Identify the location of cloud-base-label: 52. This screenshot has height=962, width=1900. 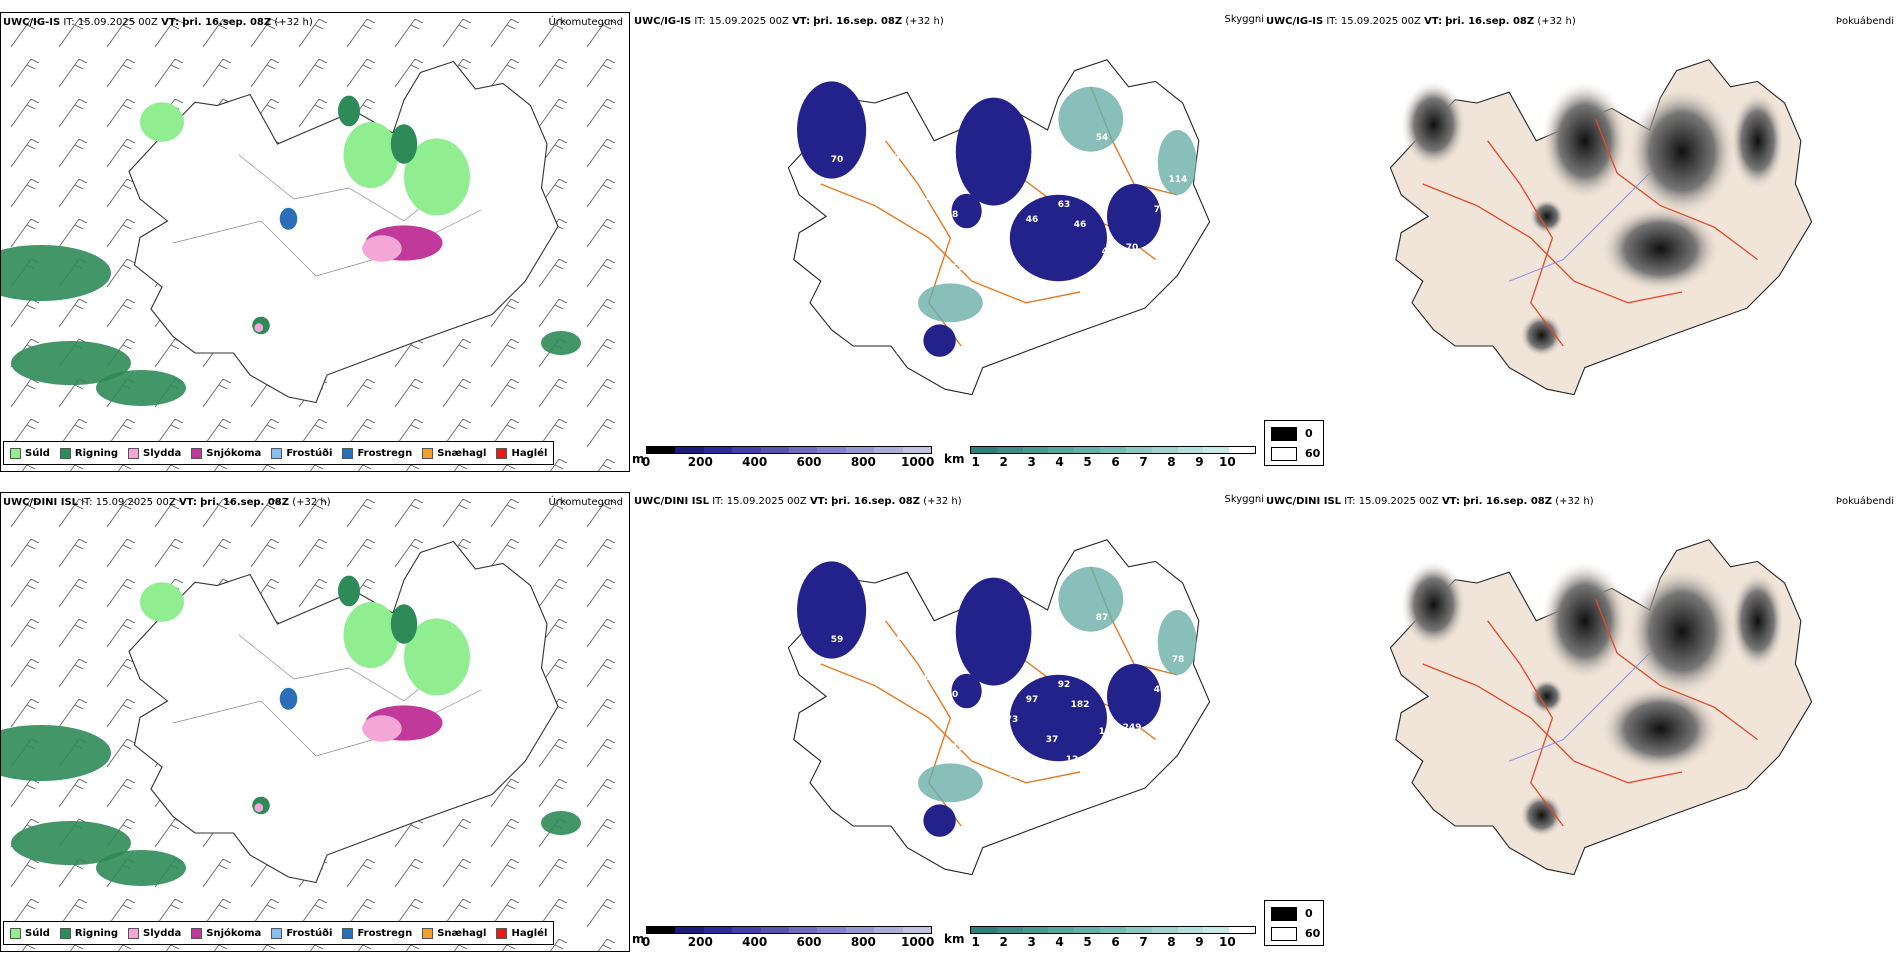
(972, 728).